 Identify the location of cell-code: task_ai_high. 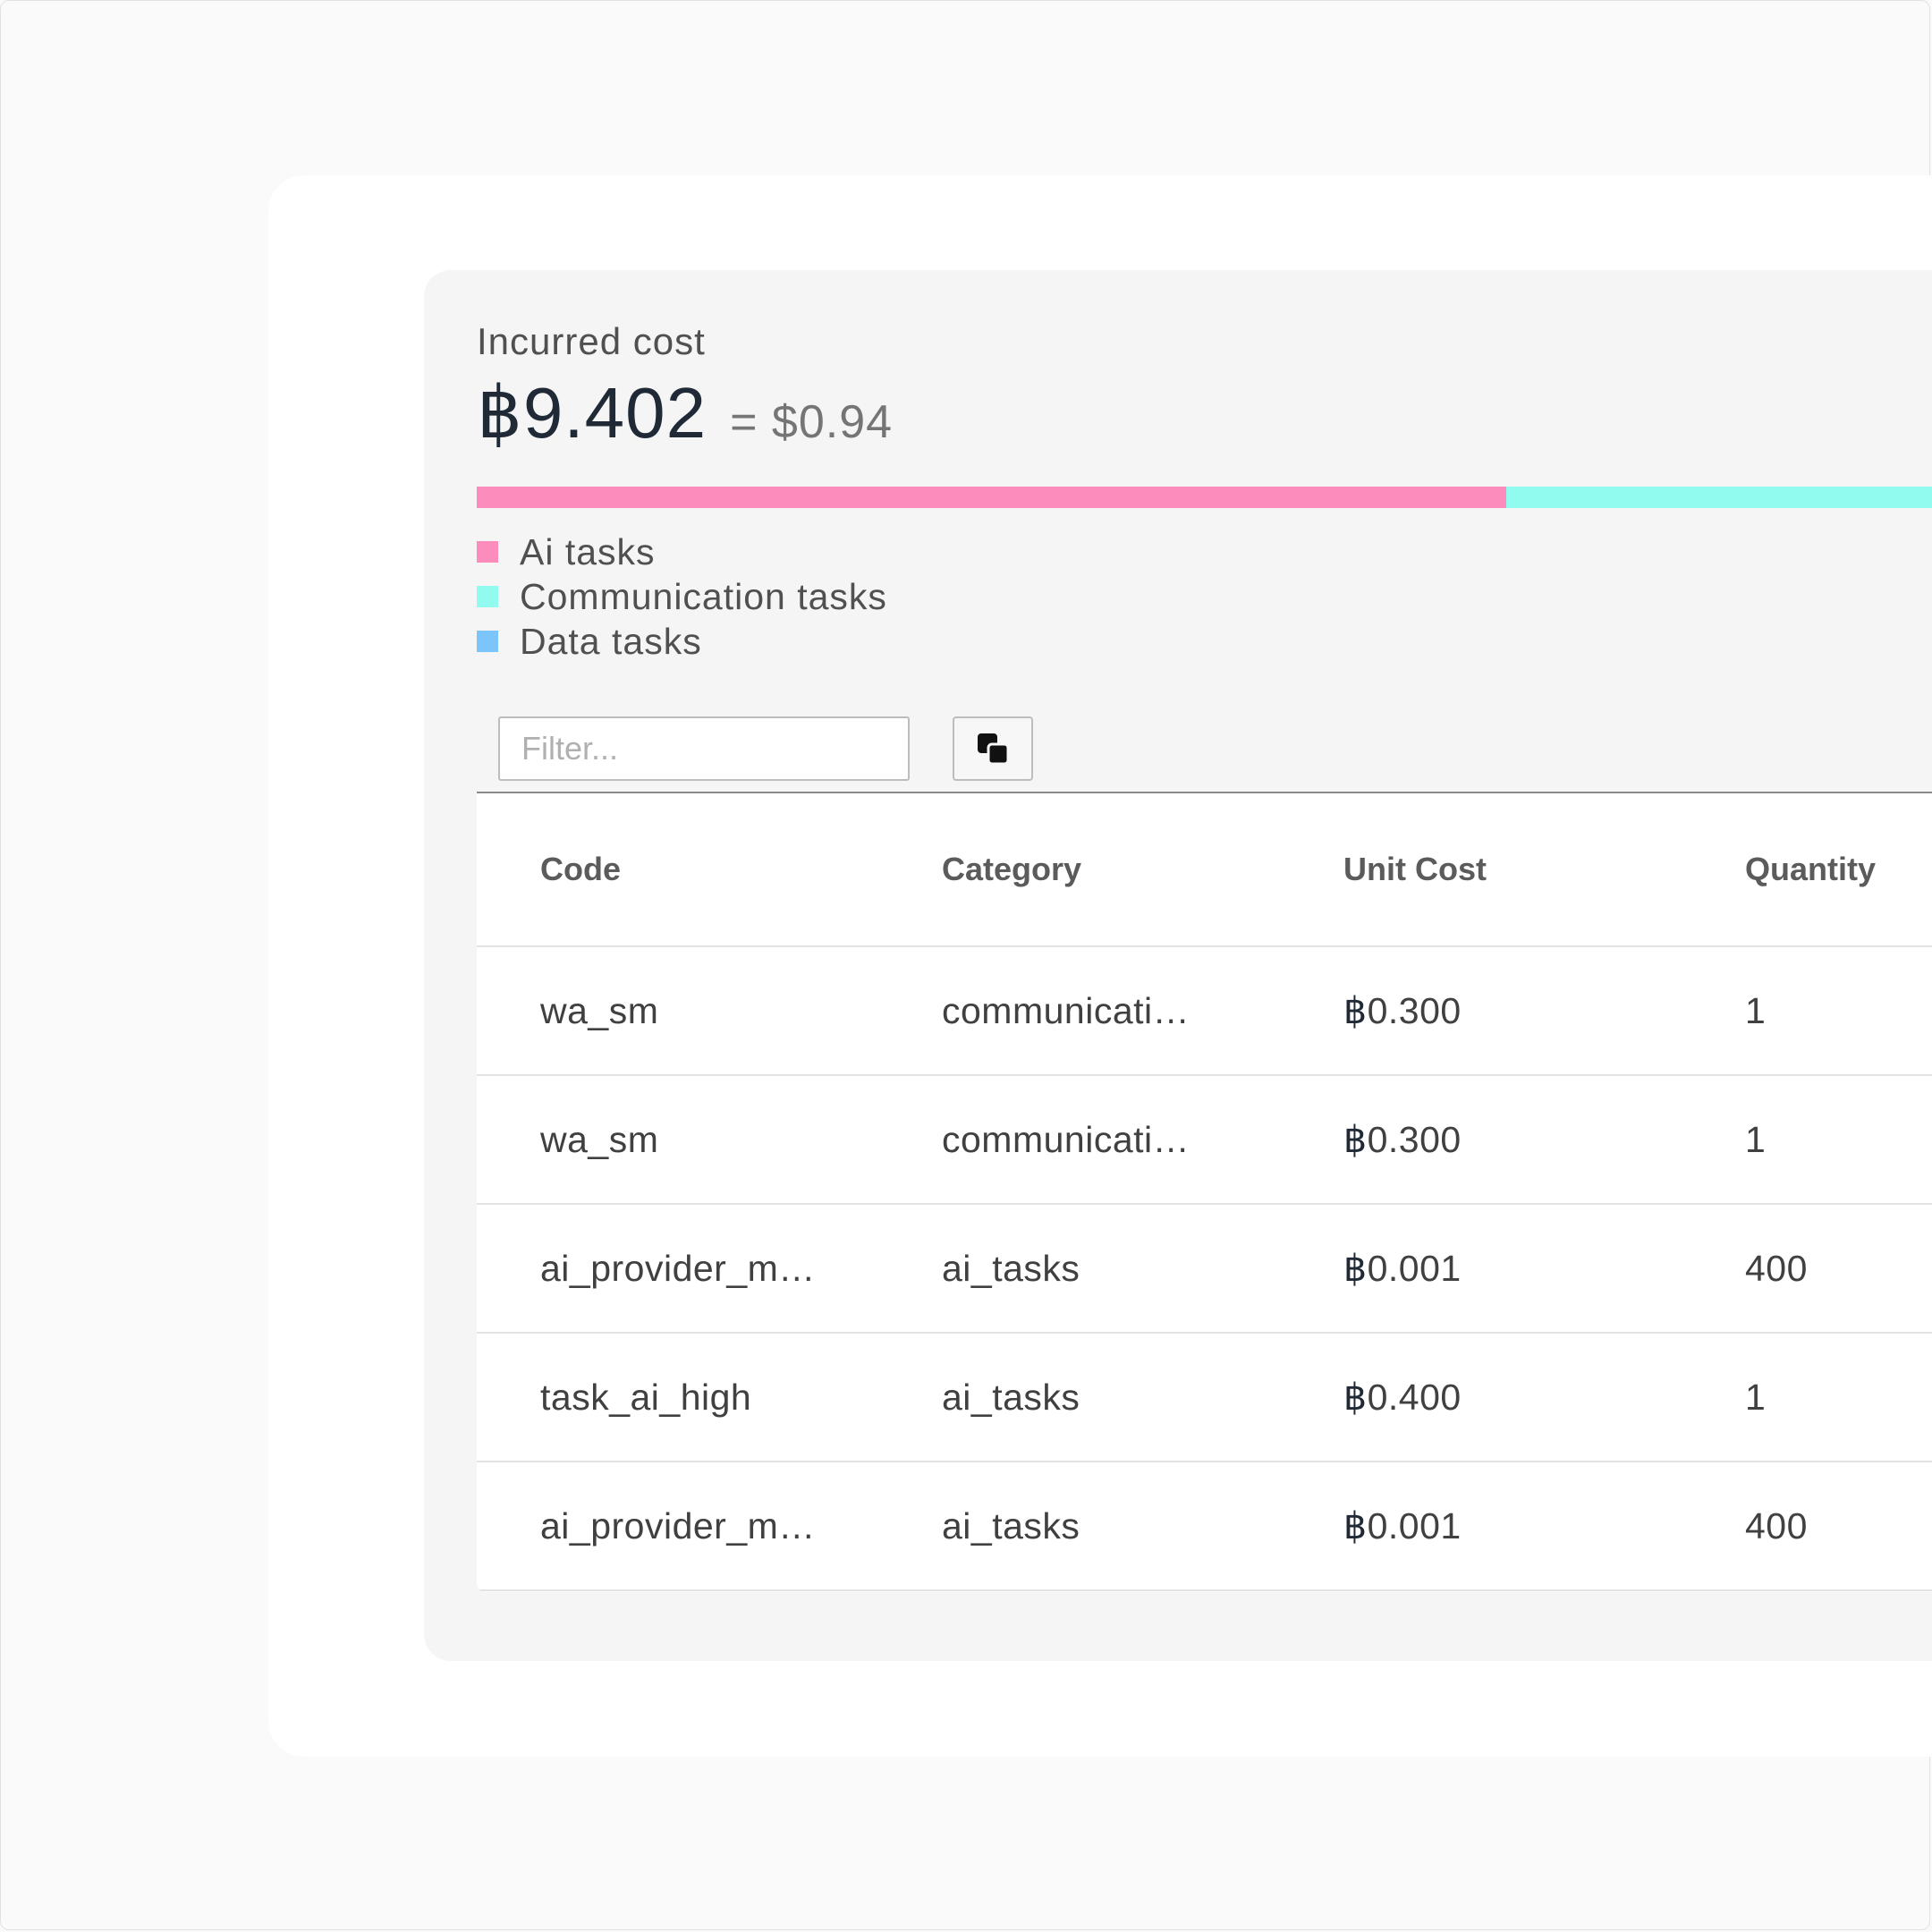
(741, 1397).